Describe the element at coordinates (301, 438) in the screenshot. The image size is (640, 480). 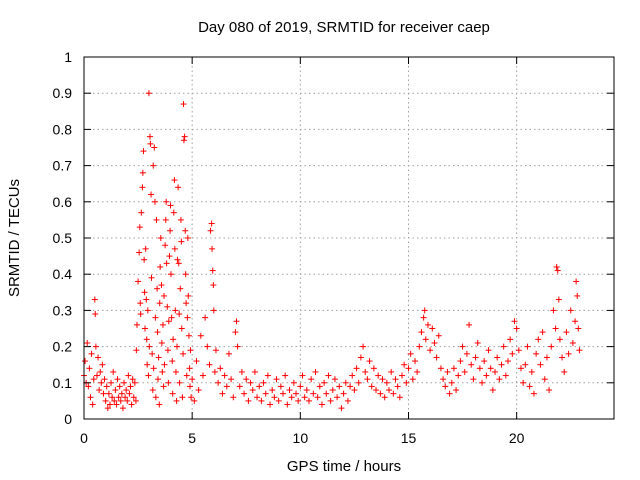
I see `x-tick-label: 10` at that location.